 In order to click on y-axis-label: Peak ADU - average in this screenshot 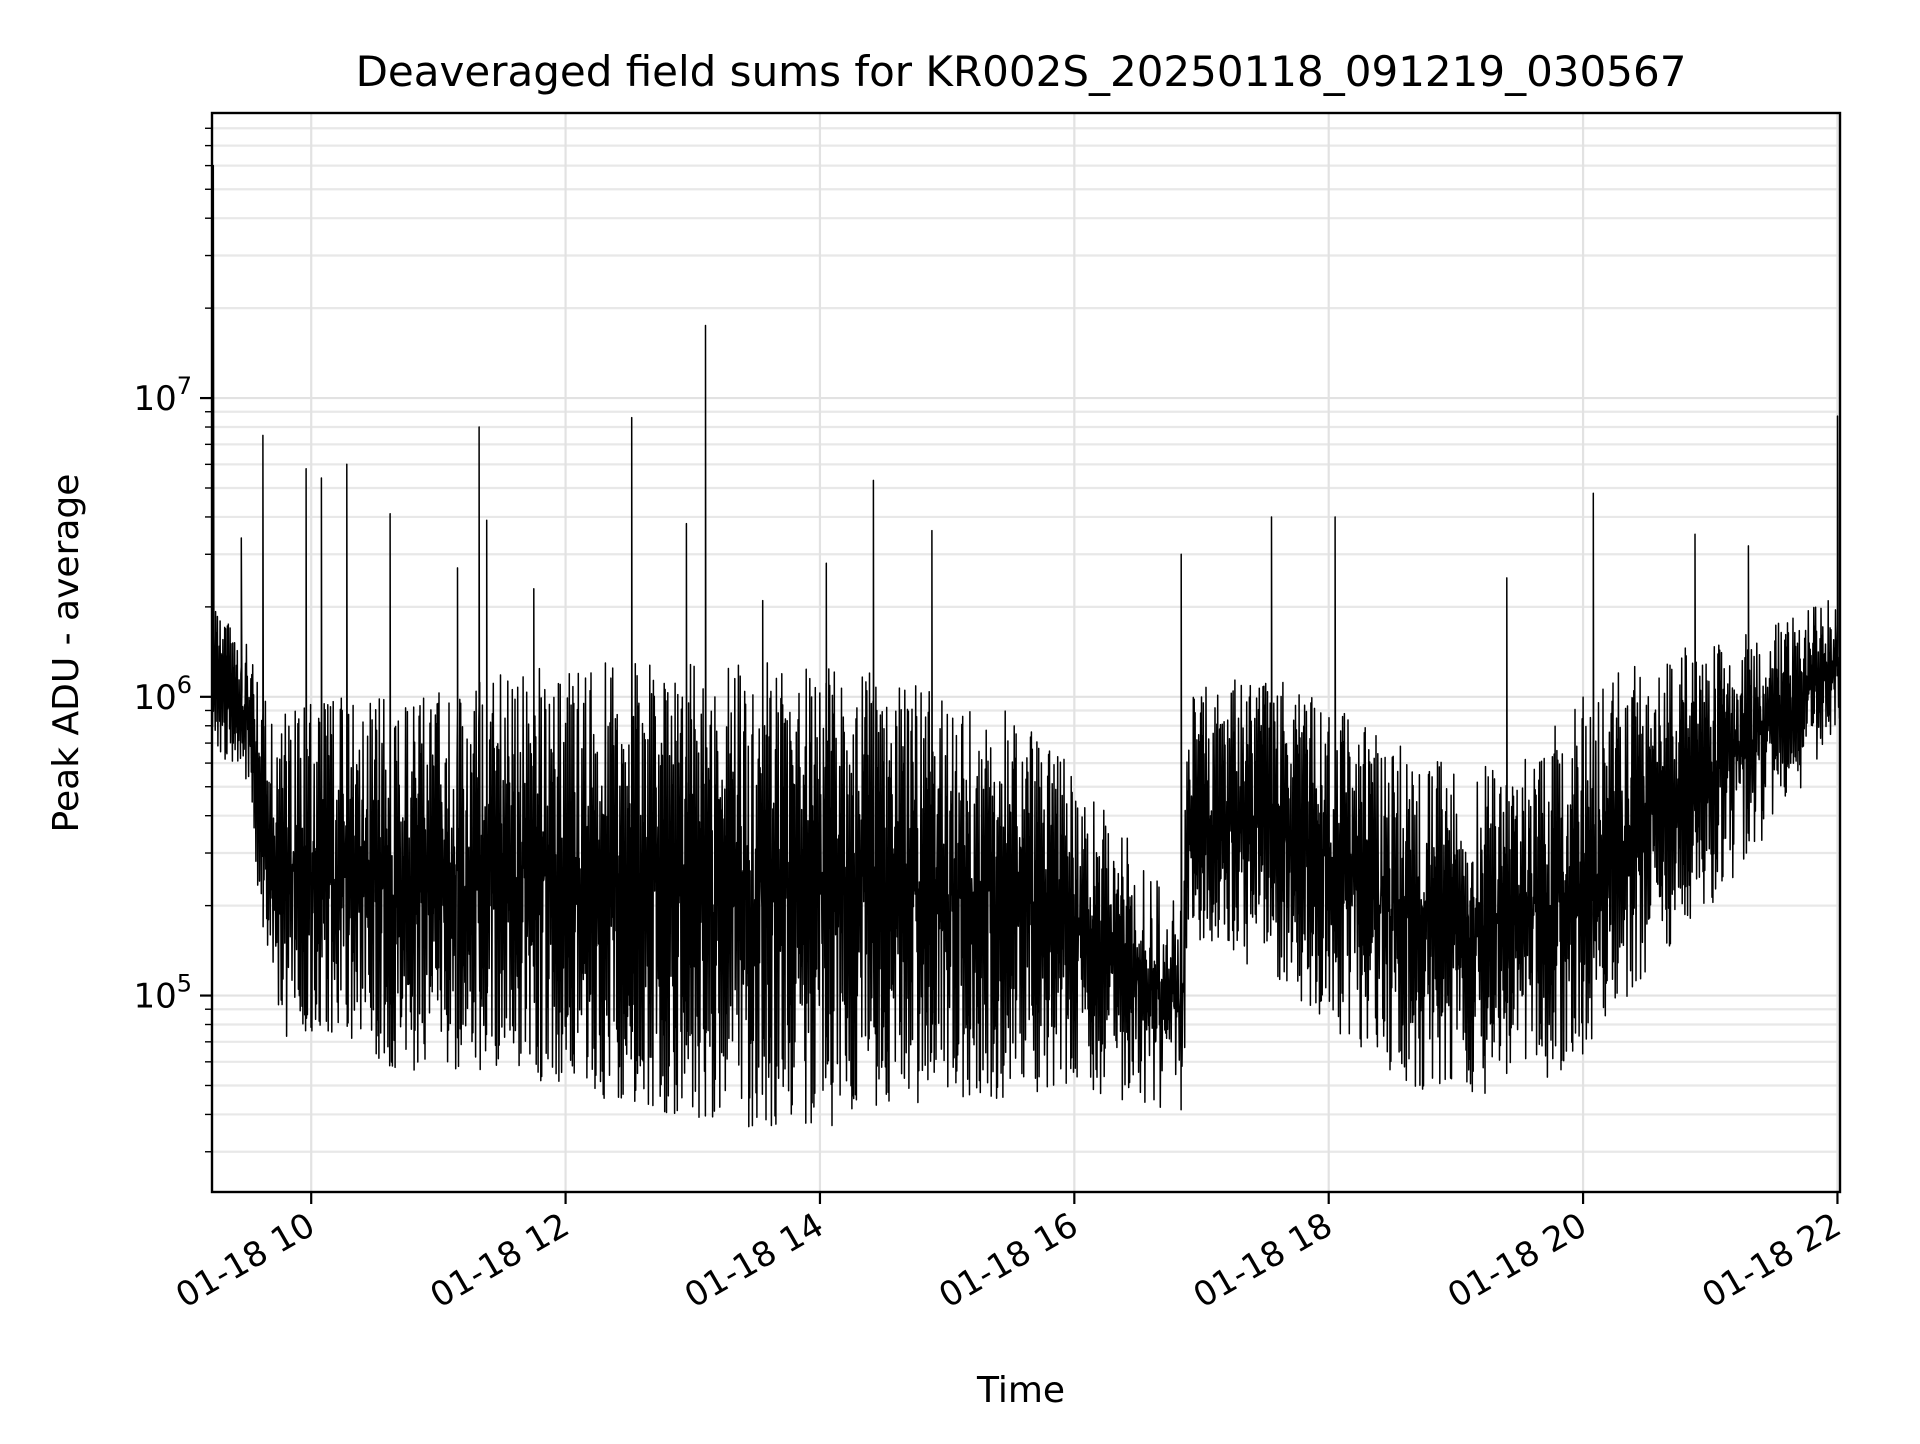, I will do `click(66, 653)`.